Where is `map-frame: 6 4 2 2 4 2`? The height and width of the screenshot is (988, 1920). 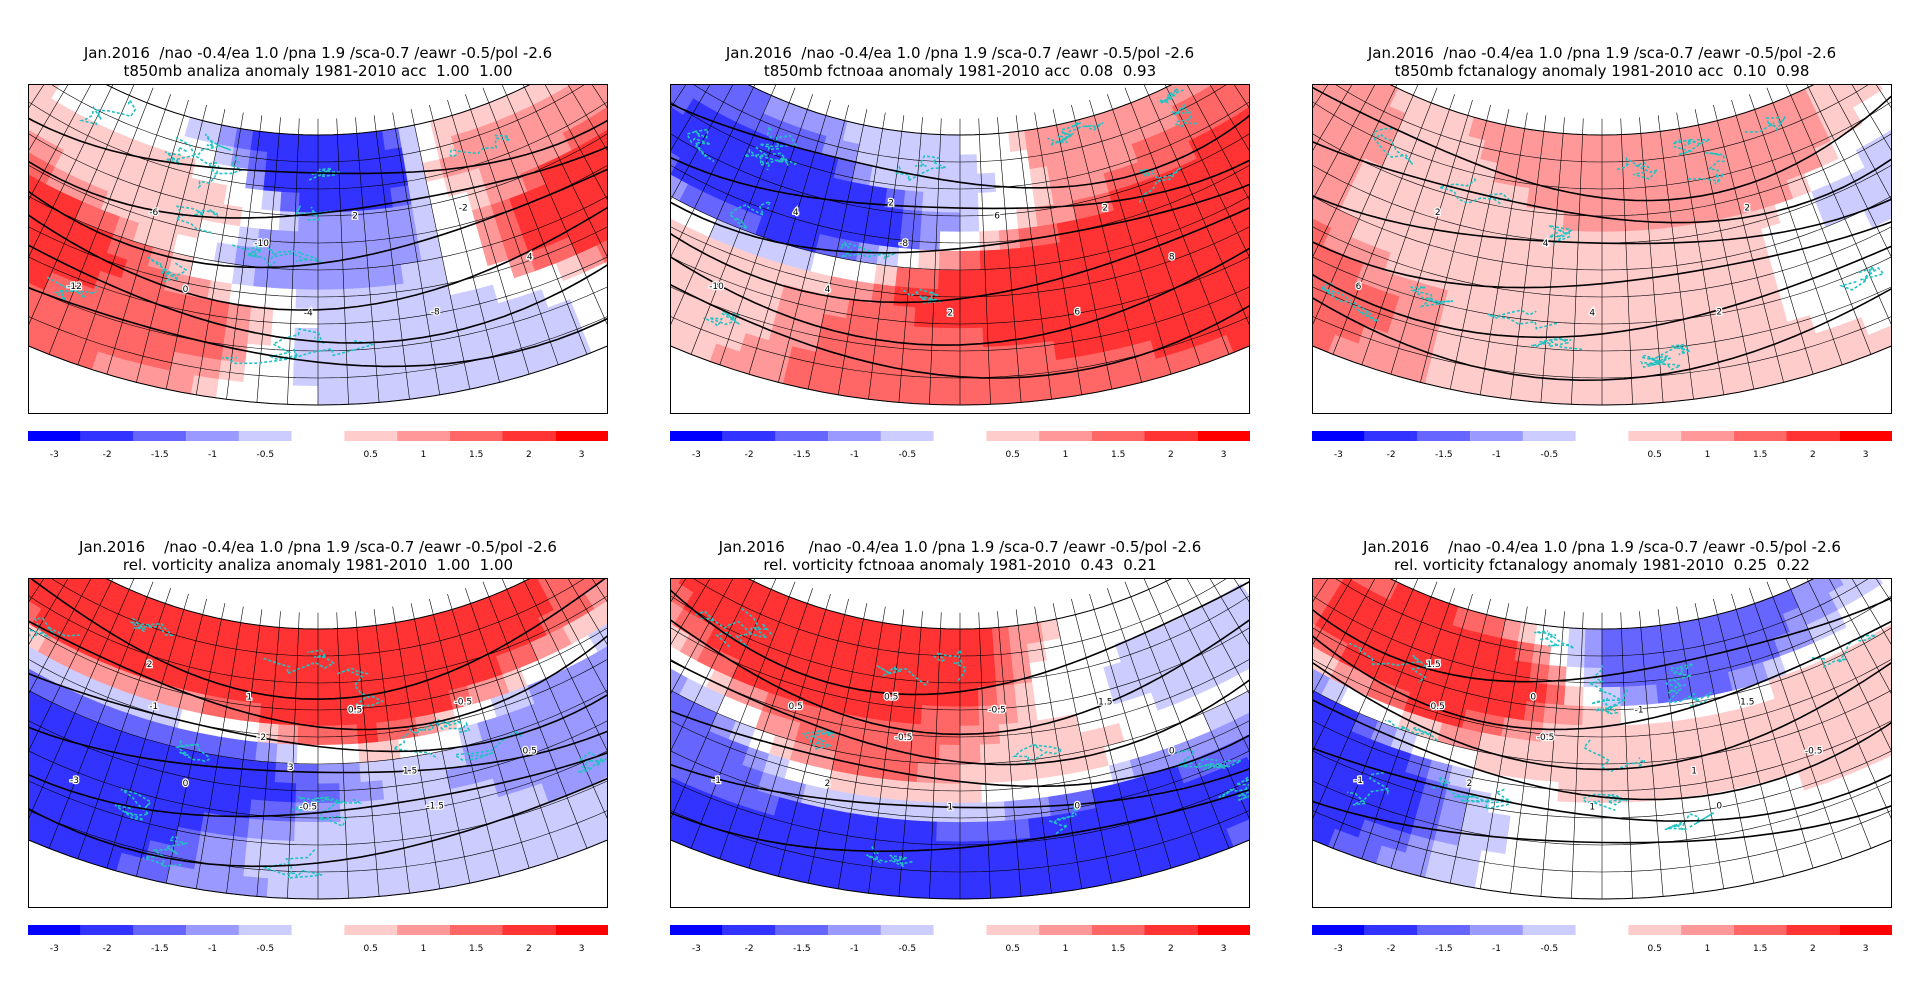
map-frame: 6 4 2 2 4 2 is located at coordinates (1602, 249).